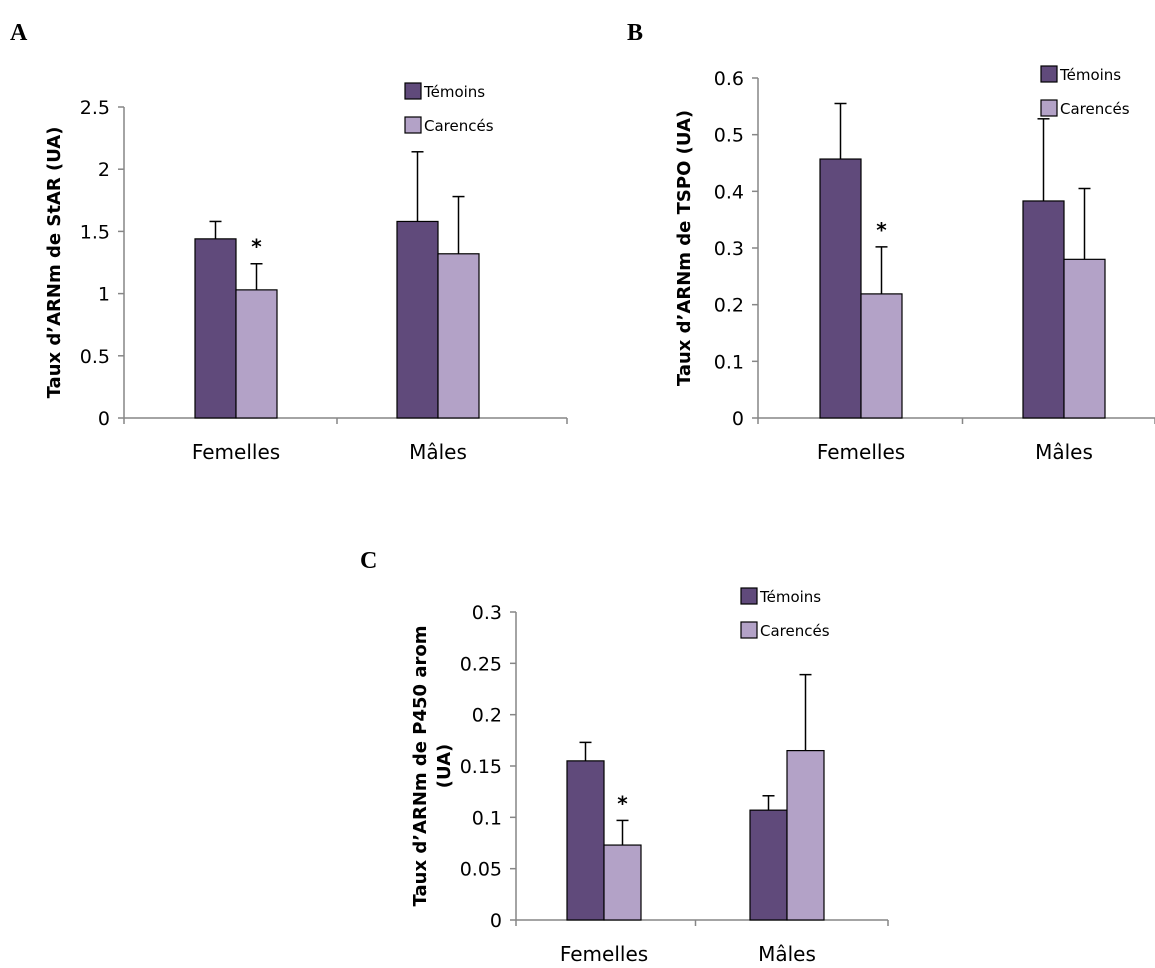 The image size is (1155, 968). I want to click on panel-letter: B, so click(635, 33).